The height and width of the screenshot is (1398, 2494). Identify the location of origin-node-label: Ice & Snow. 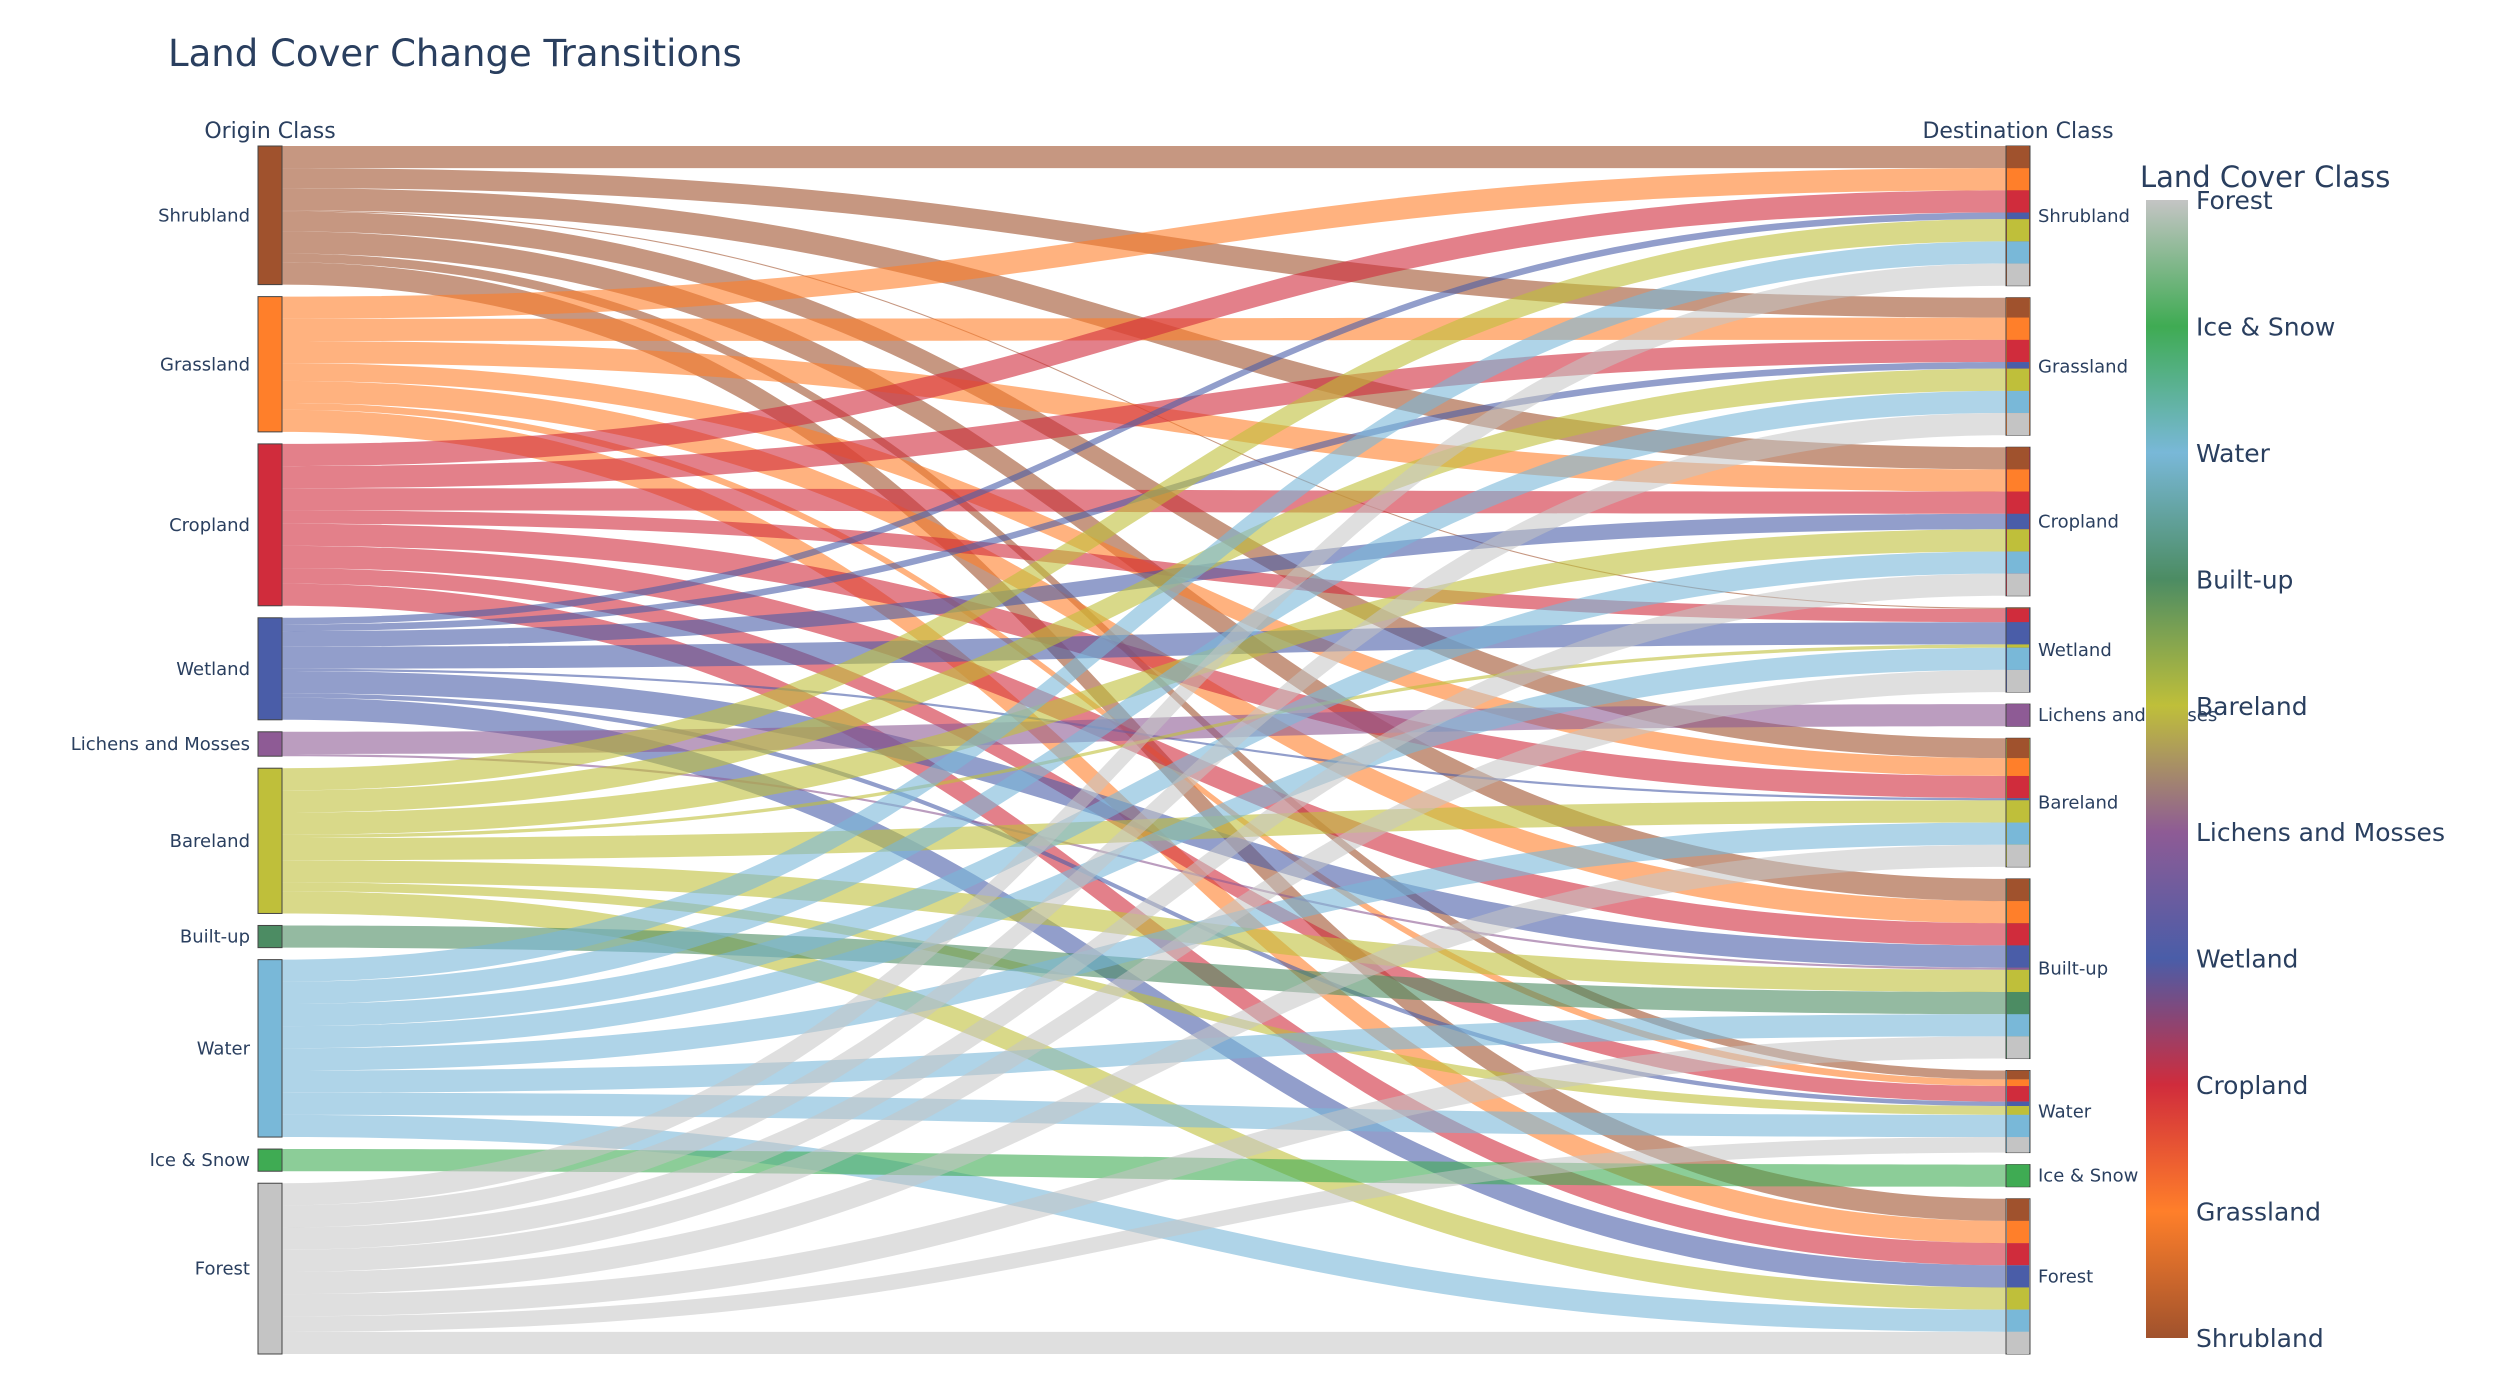
(200, 1160).